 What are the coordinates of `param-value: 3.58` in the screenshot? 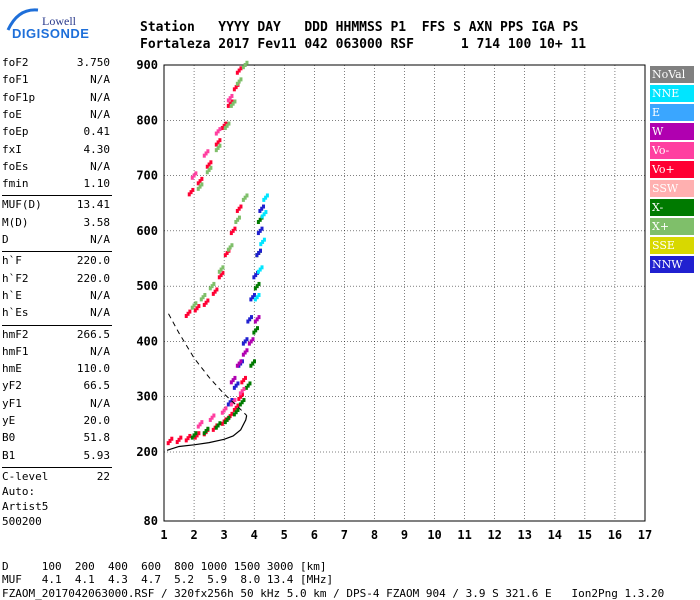 It's located at (97, 222).